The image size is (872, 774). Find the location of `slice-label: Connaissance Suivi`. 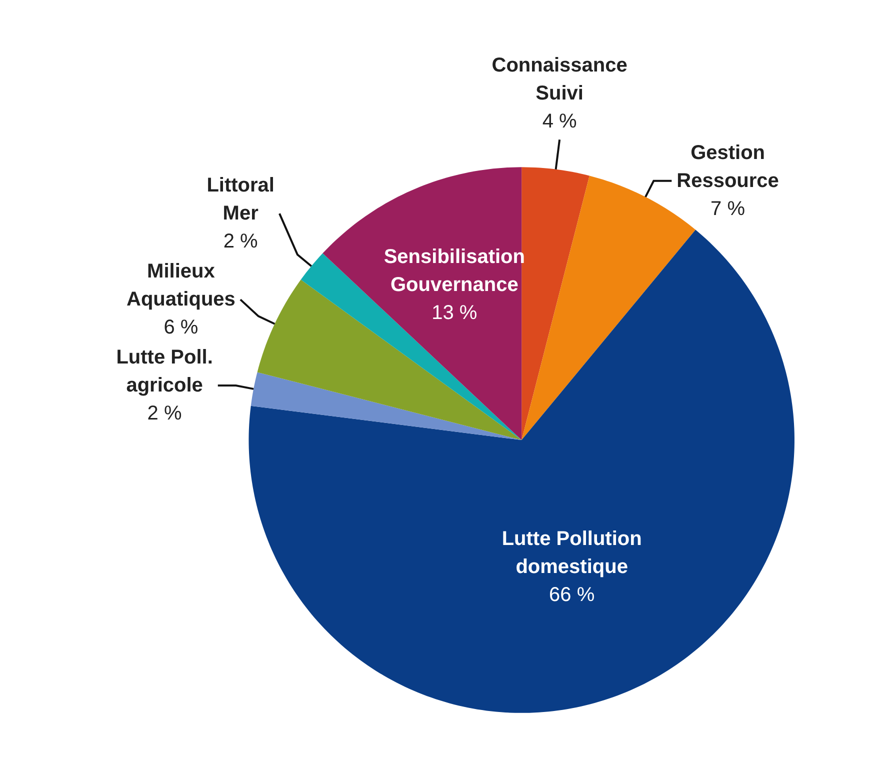

slice-label: Connaissance Suivi is located at coordinates (560, 79).